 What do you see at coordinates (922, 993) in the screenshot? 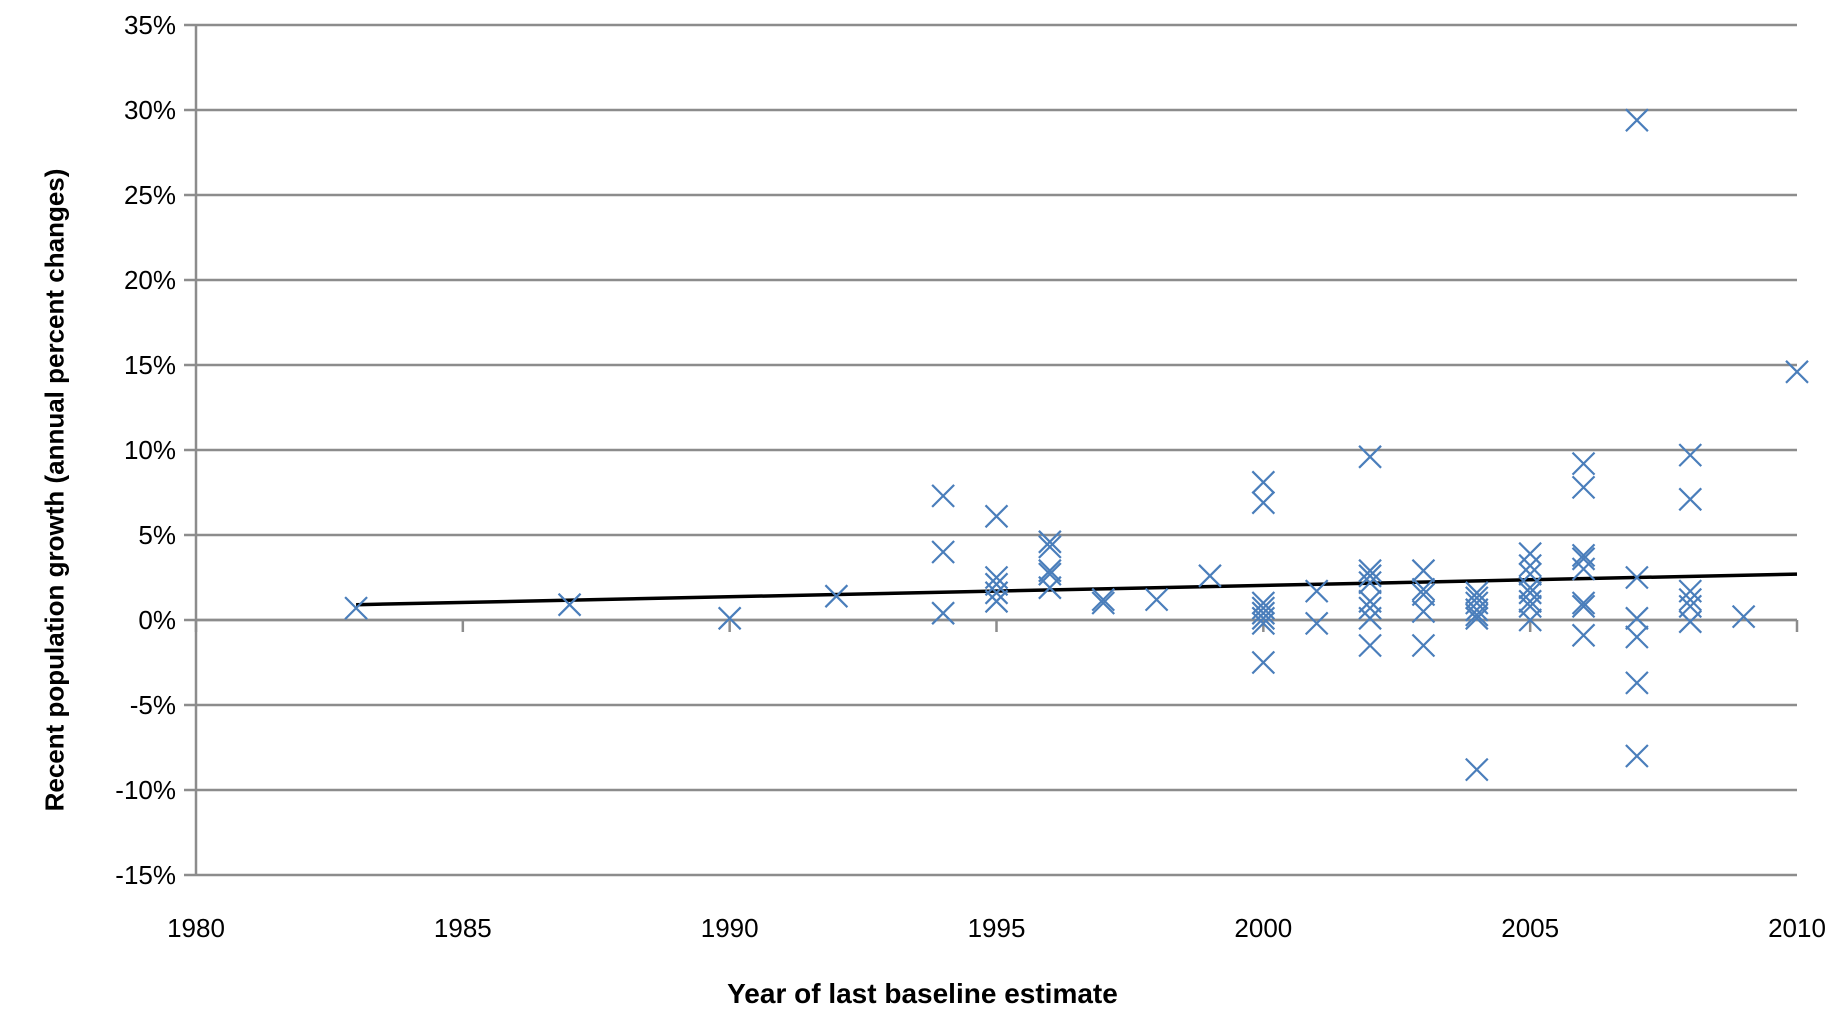
I see `x-axis-label: Year of last baseline estimate` at bounding box center [922, 993].